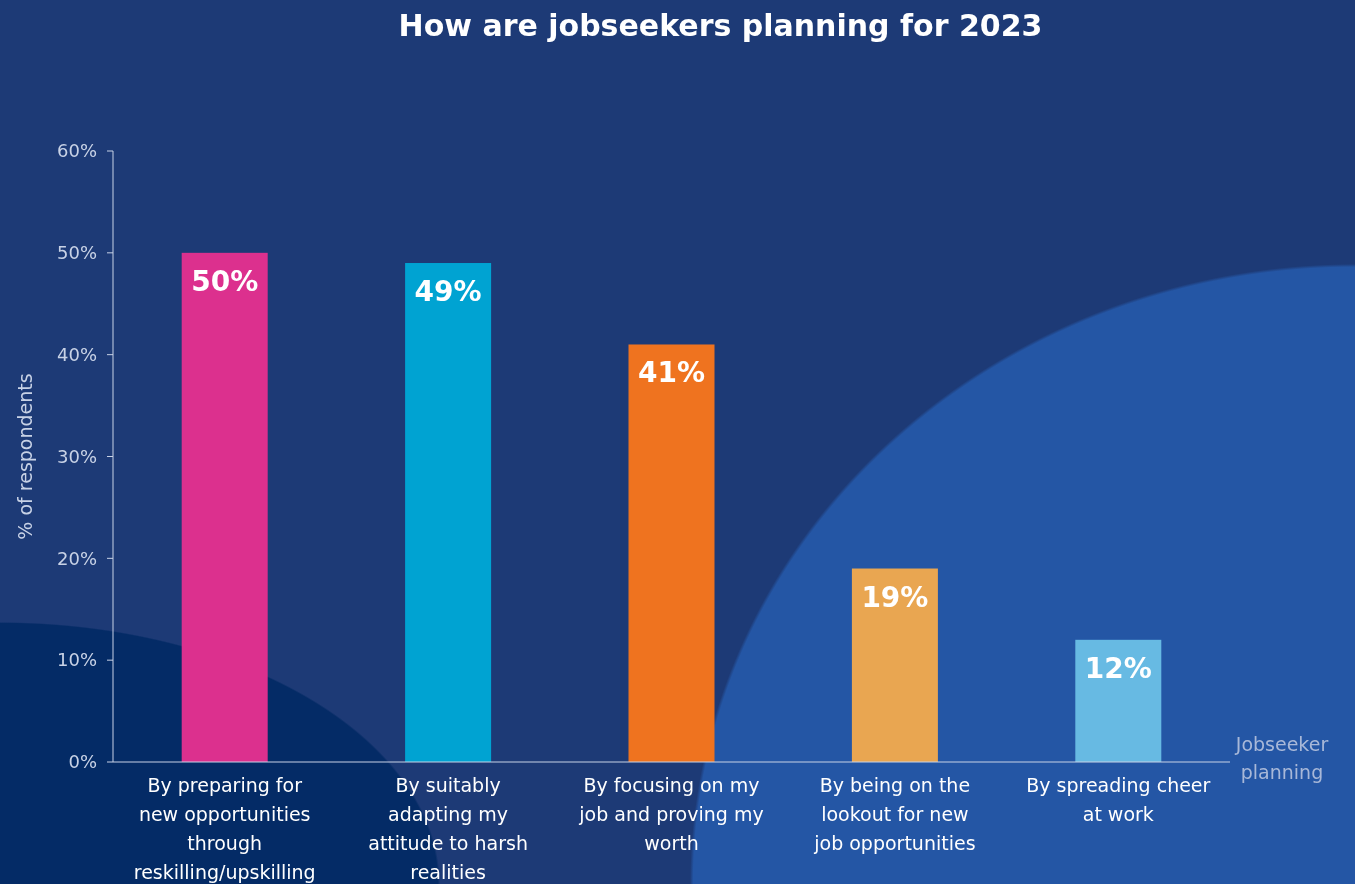  Describe the element at coordinates (224, 828) in the screenshot. I see `x-tick-label: By preparing for new opportunities through reskilling/upskilling` at that location.